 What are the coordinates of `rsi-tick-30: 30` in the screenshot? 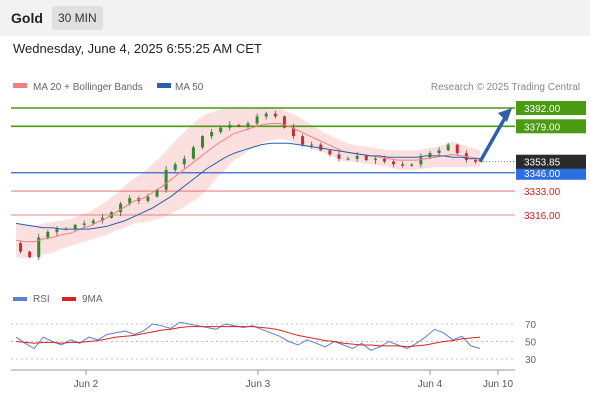 It's located at (531, 360).